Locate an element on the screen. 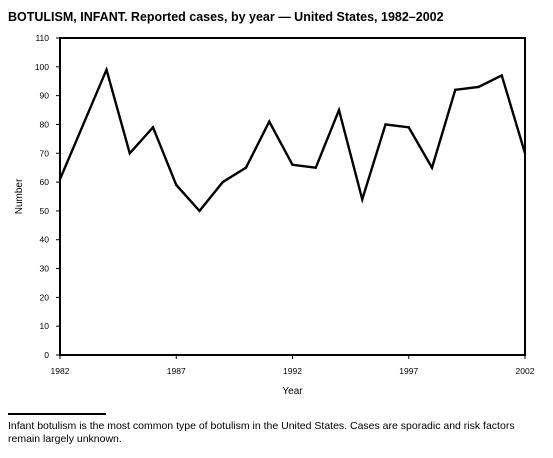 This screenshot has height=458, width=553. y-tick-label: 80 is located at coordinates (45, 124).